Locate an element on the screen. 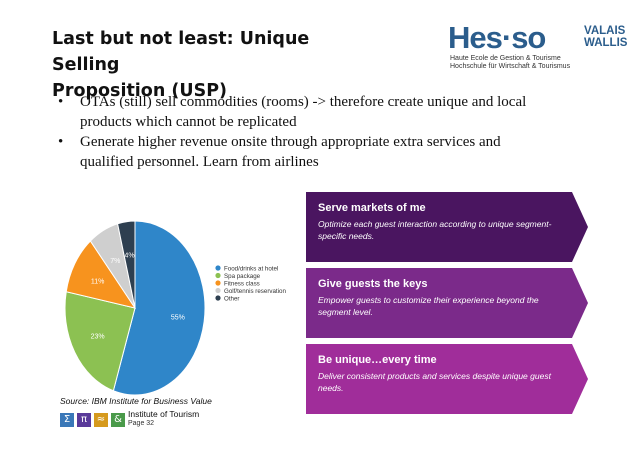 The image size is (638, 452). banner-title: Give guests the keys is located at coordinates (373, 284).